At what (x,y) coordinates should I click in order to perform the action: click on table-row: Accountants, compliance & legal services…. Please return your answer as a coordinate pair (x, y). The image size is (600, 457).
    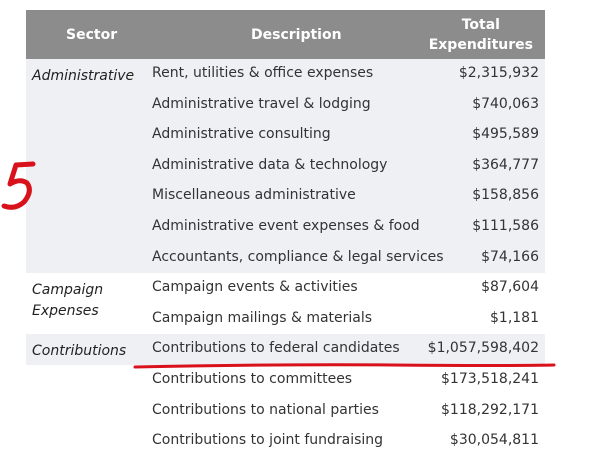
    Looking at the image, I should click on (285, 258).